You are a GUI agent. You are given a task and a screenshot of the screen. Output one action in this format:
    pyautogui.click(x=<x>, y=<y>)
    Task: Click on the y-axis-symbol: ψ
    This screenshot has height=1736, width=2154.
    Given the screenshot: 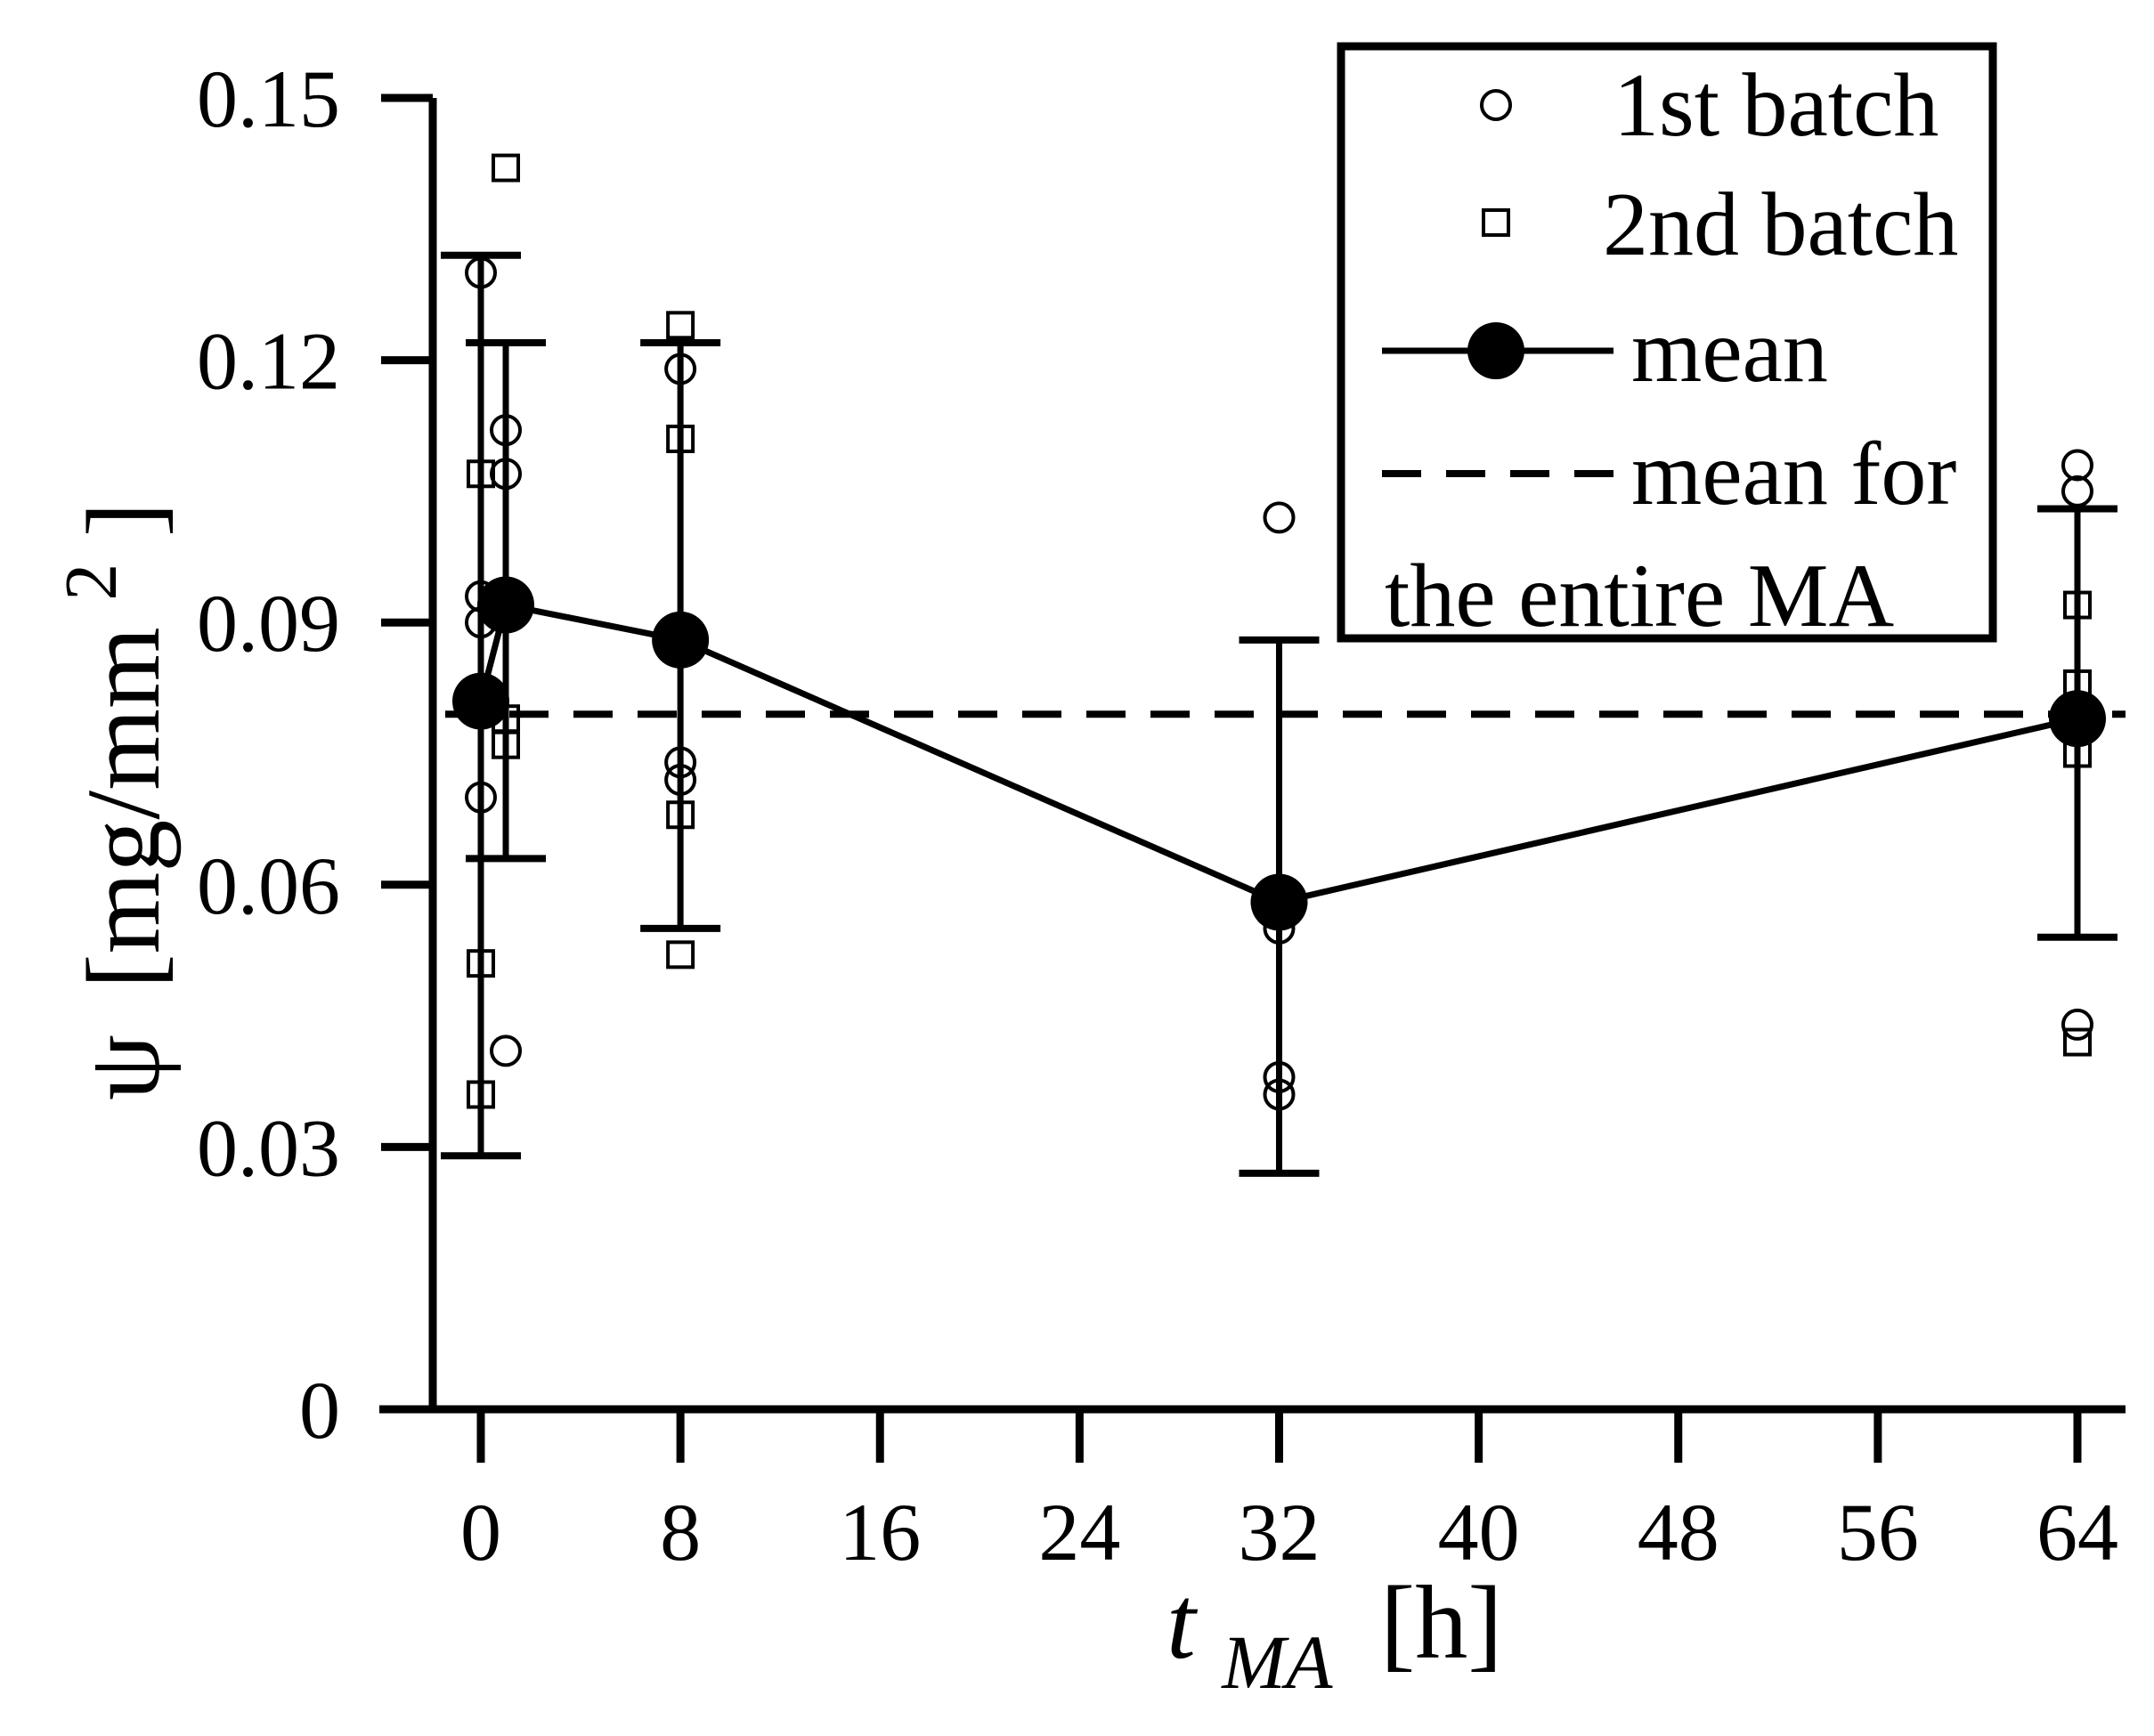 What is the action you would take?
    pyautogui.click(x=124, y=1067)
    